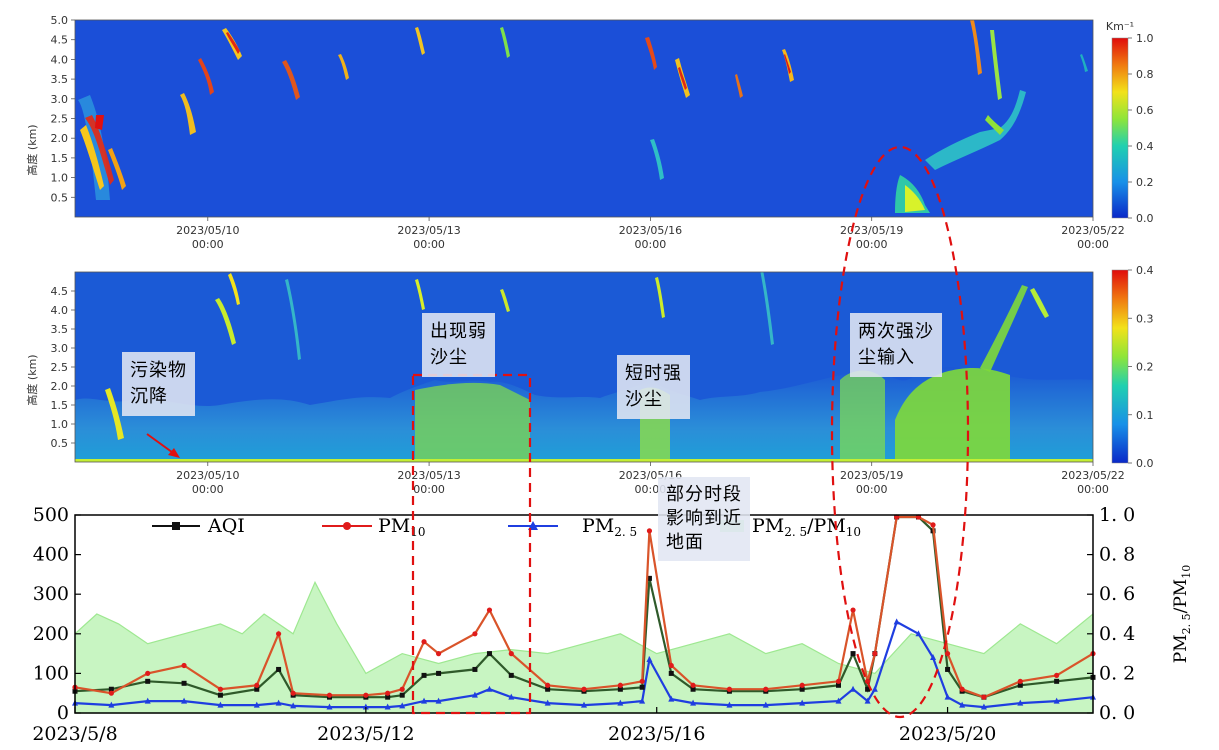  Describe the element at coordinates (1117, 555) in the screenshot. I see `y2-tick-label: 0. 8` at that location.